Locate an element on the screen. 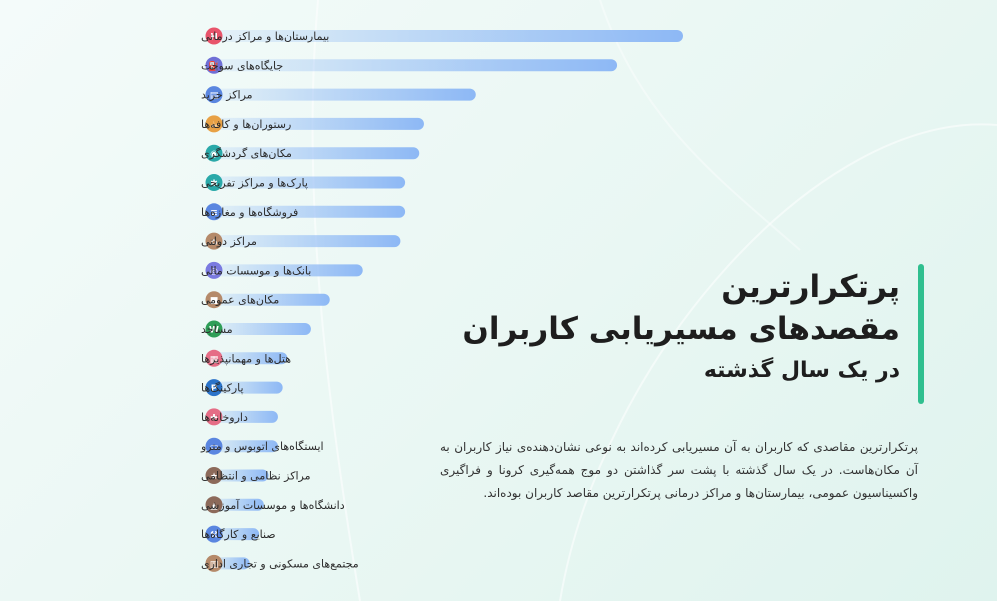 The image size is (997, 601). category-label-18: مجتمع‌های مسکونی و تجاری اداری is located at coordinates (280, 563).